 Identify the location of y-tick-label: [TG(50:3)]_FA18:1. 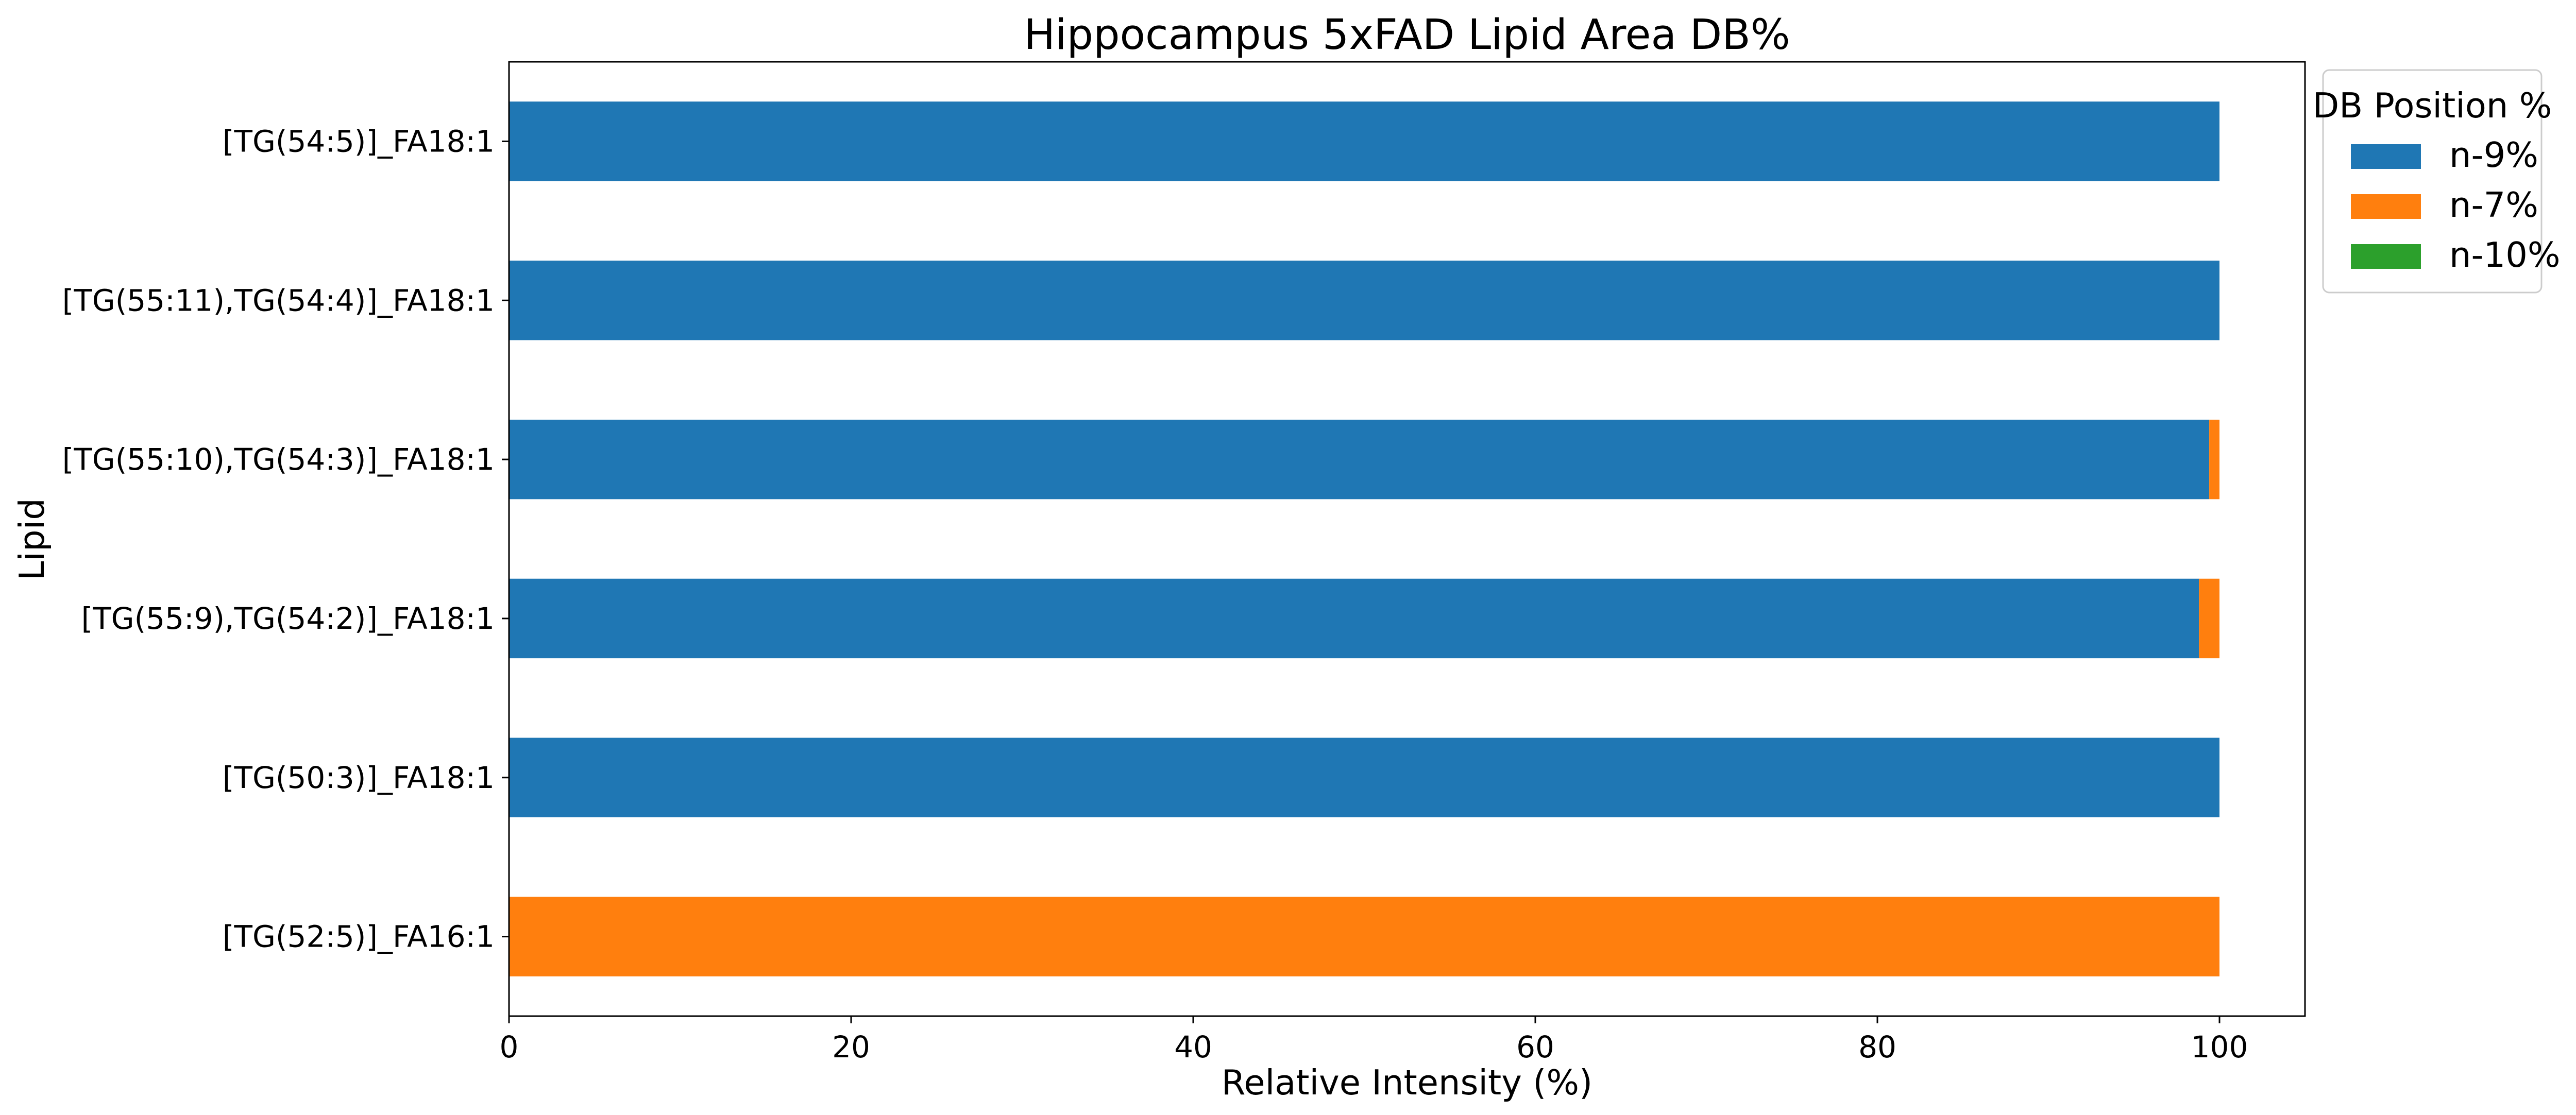
(359, 777).